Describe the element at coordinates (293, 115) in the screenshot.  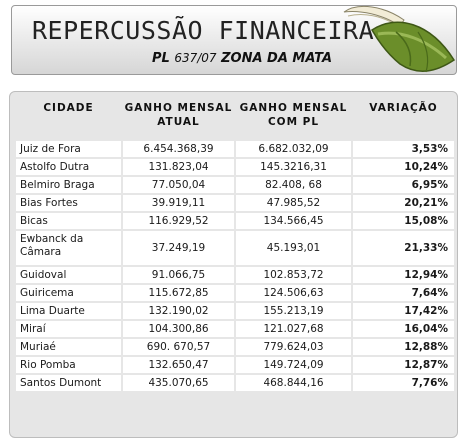
I see `column-header-ganho-com-pl: GANHO MENSAL COM PL` at that location.